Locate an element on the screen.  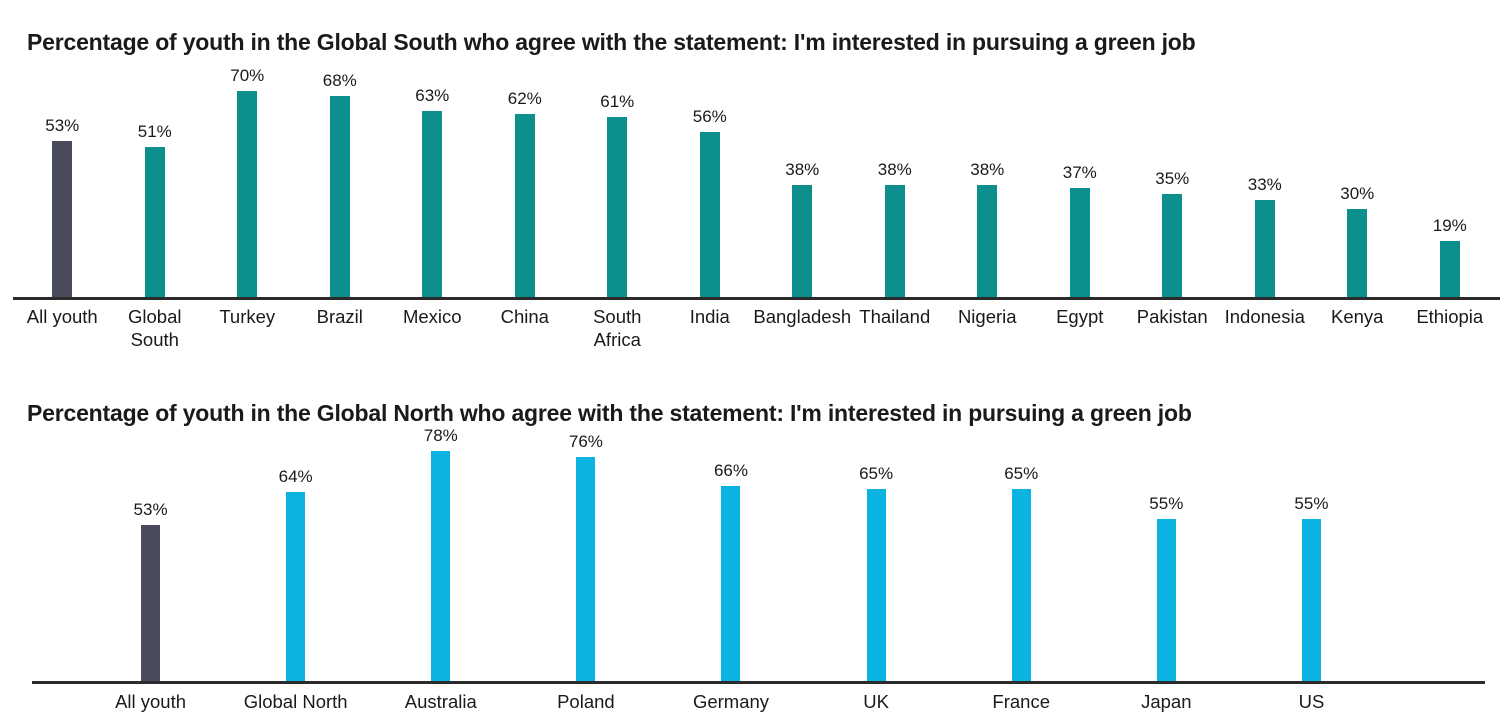
bar-column-france: 65% is located at coordinates (1021, 572).